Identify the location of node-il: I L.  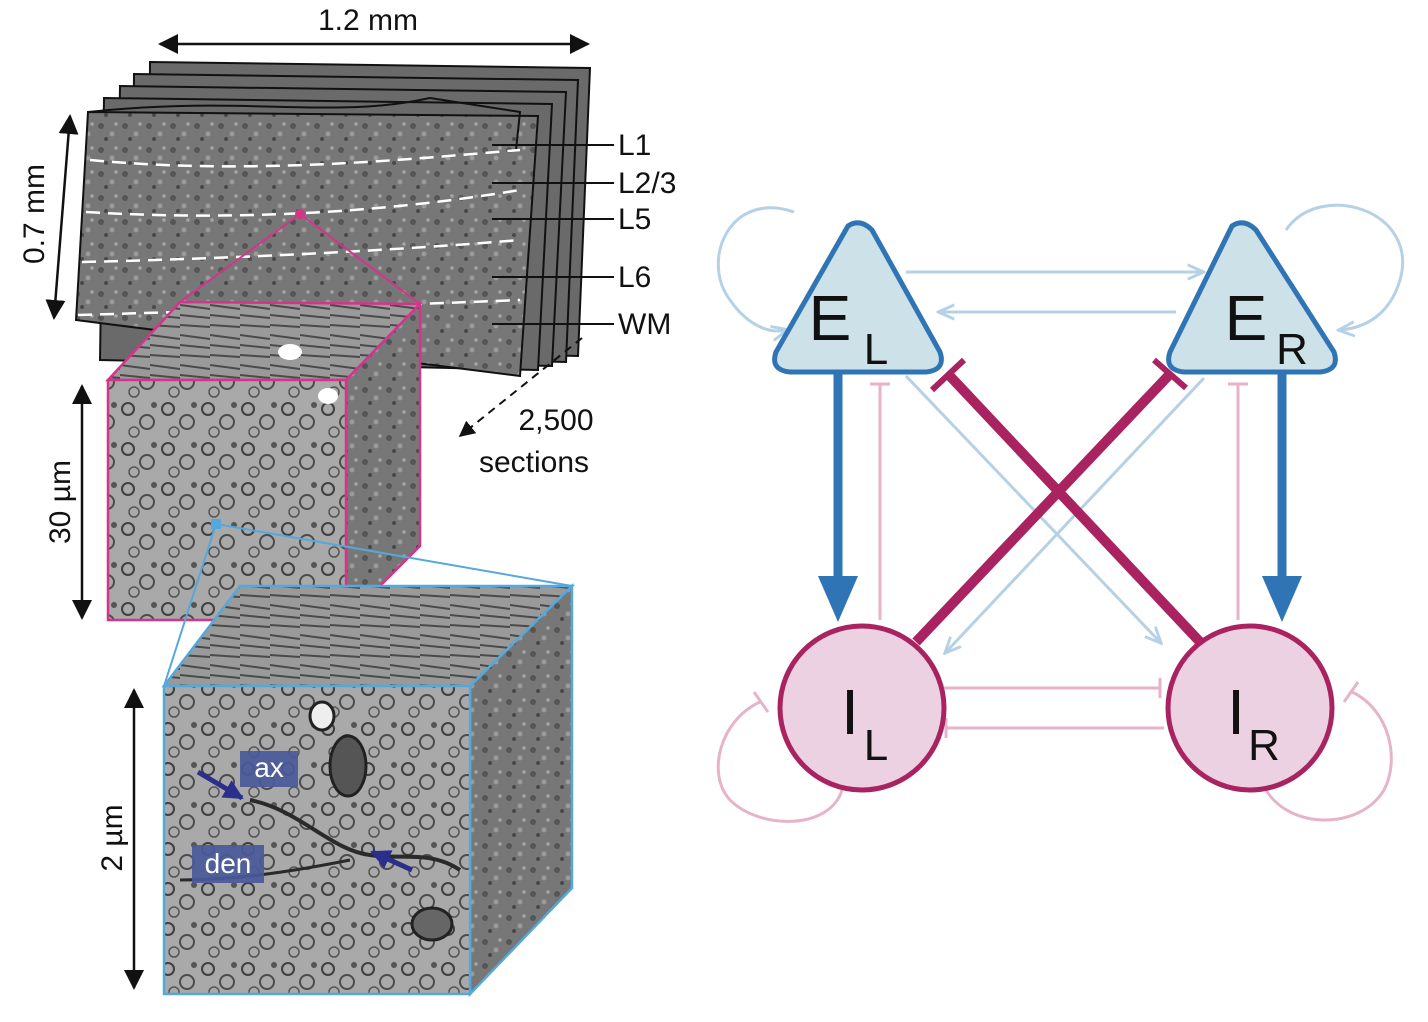
(862, 708).